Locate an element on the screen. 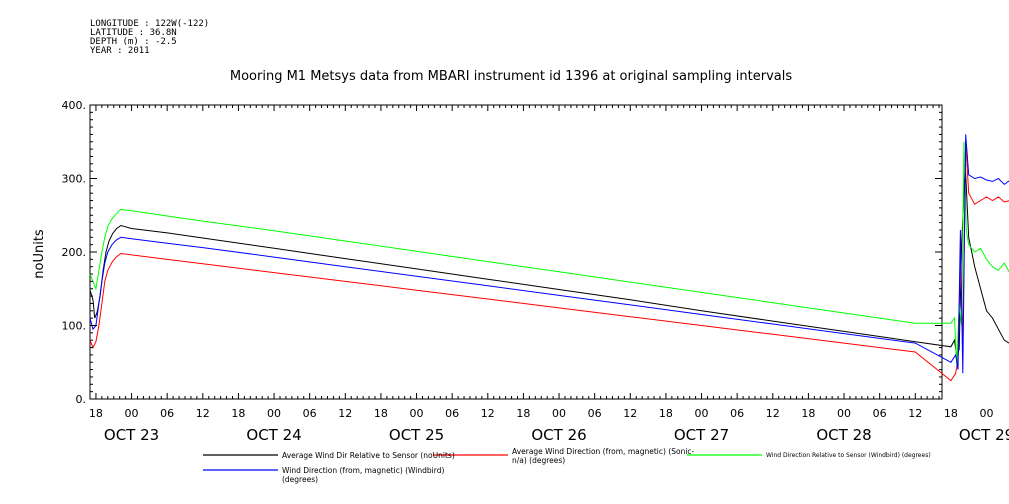 The width and height of the screenshot is (1009, 504). latitude-label: LATITUDE : 36.8N is located at coordinates (133, 33).